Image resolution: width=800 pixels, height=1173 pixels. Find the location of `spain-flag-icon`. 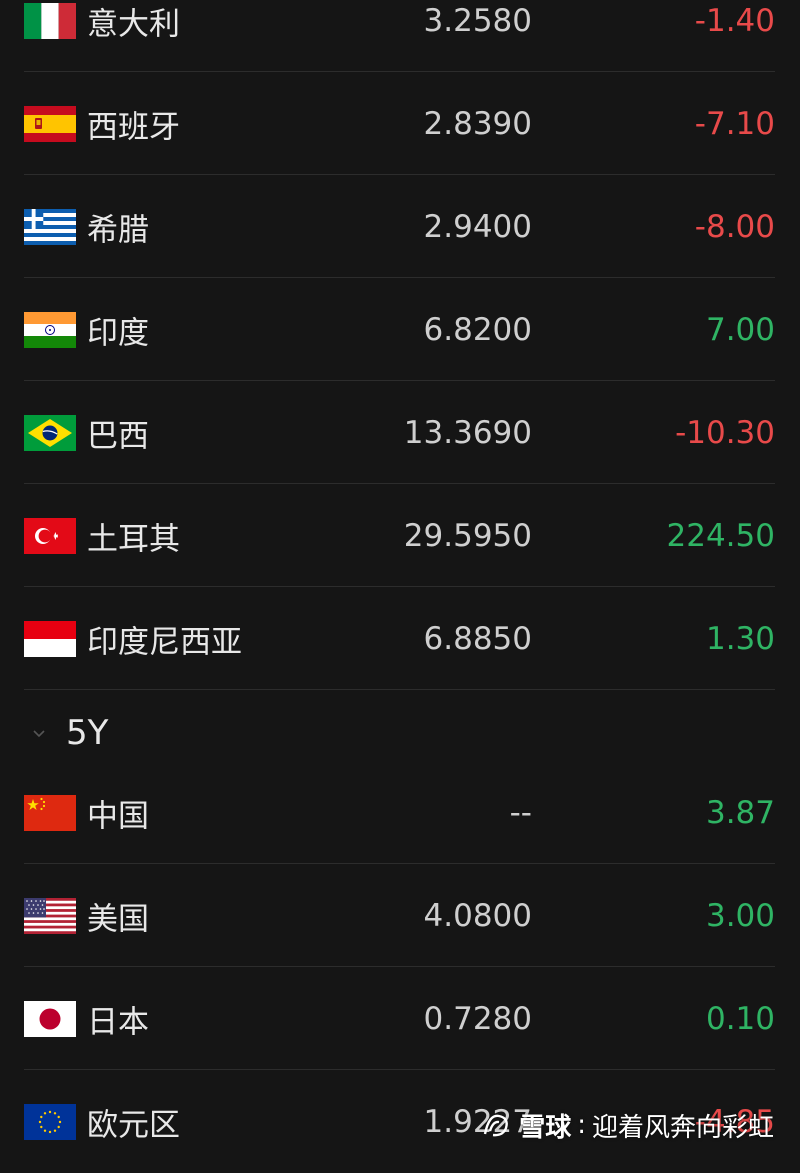

spain-flag-icon is located at coordinates (50, 123).